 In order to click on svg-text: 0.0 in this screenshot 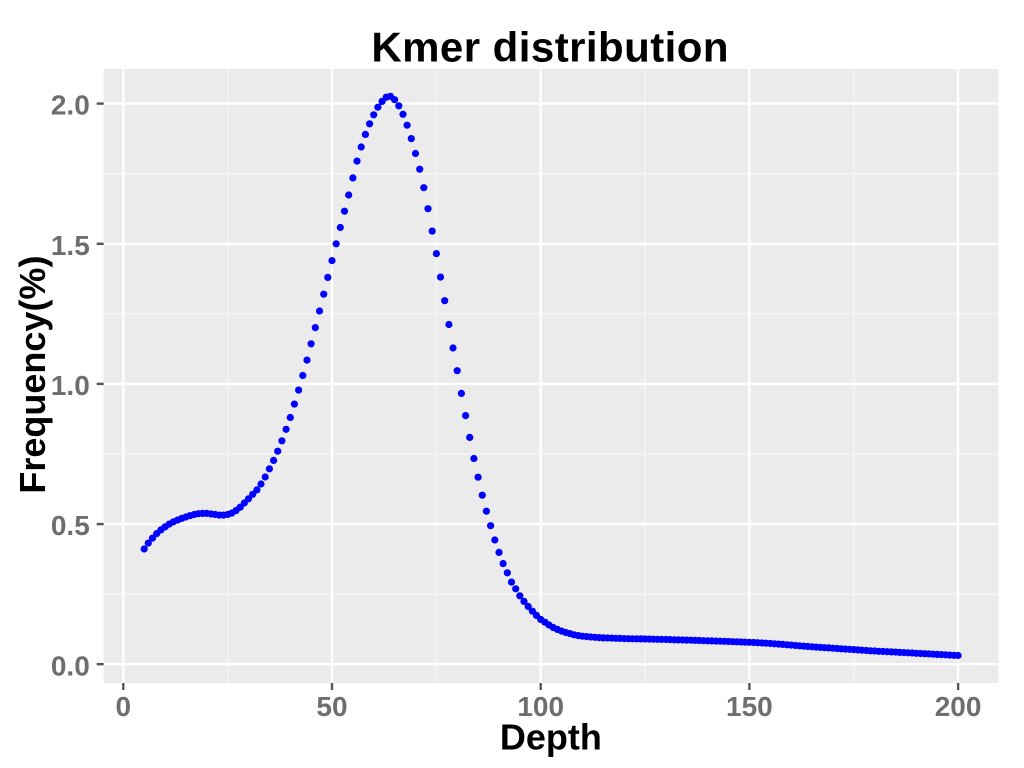, I will do `click(70, 665)`.